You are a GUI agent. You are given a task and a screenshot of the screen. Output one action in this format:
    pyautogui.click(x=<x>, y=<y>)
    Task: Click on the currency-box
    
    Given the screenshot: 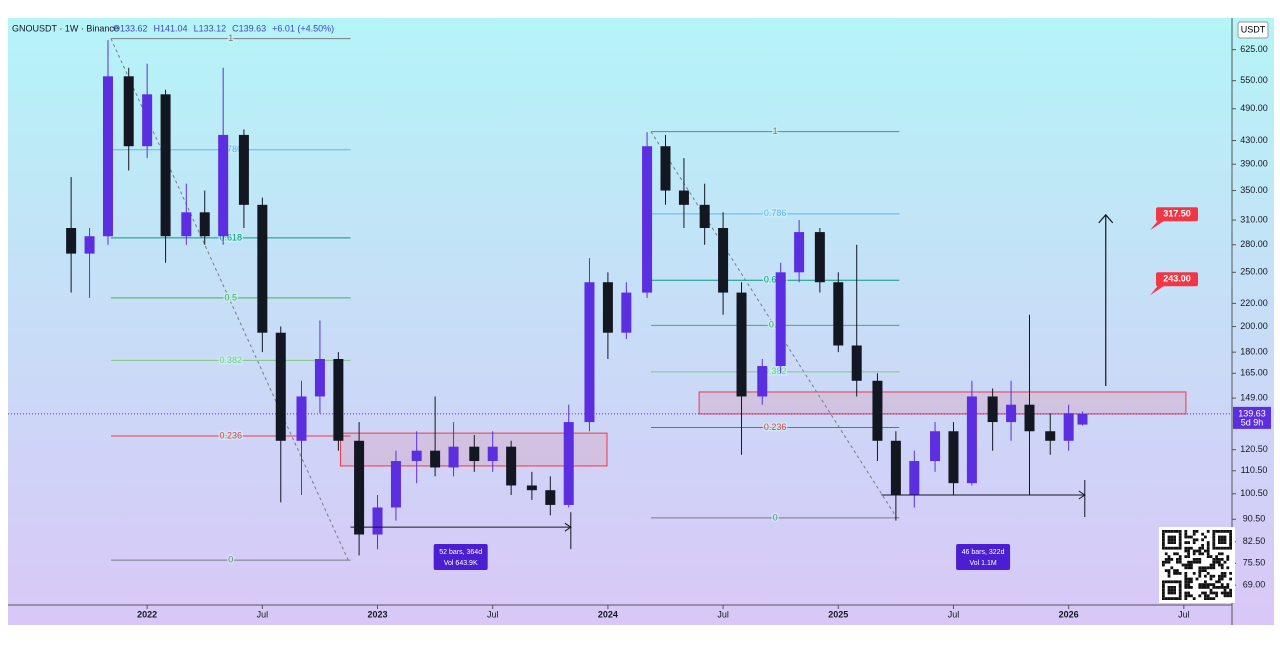 What is the action you would take?
    pyautogui.click(x=1253, y=30)
    